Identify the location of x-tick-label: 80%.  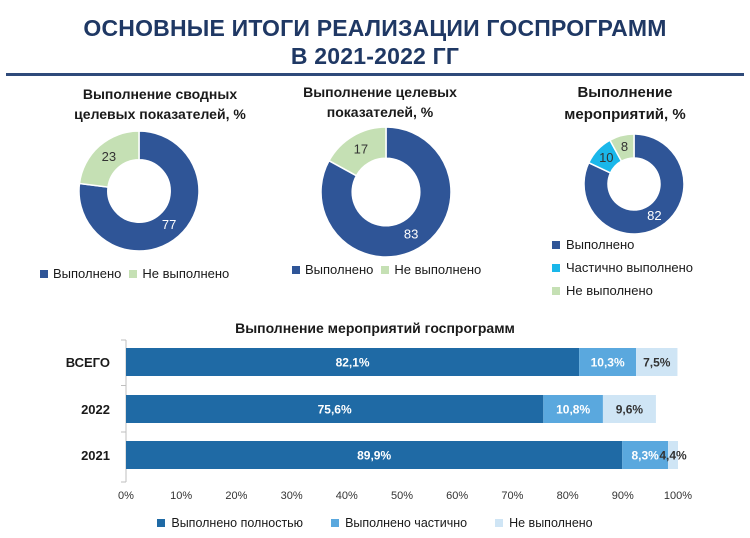
(568, 496).